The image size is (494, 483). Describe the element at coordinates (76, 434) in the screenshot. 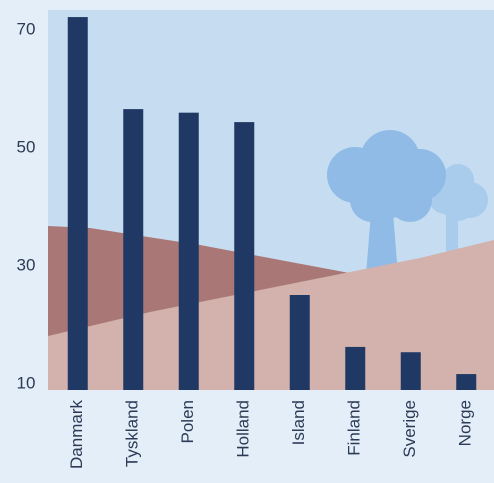

I see `x-tick-label: Danmark` at that location.